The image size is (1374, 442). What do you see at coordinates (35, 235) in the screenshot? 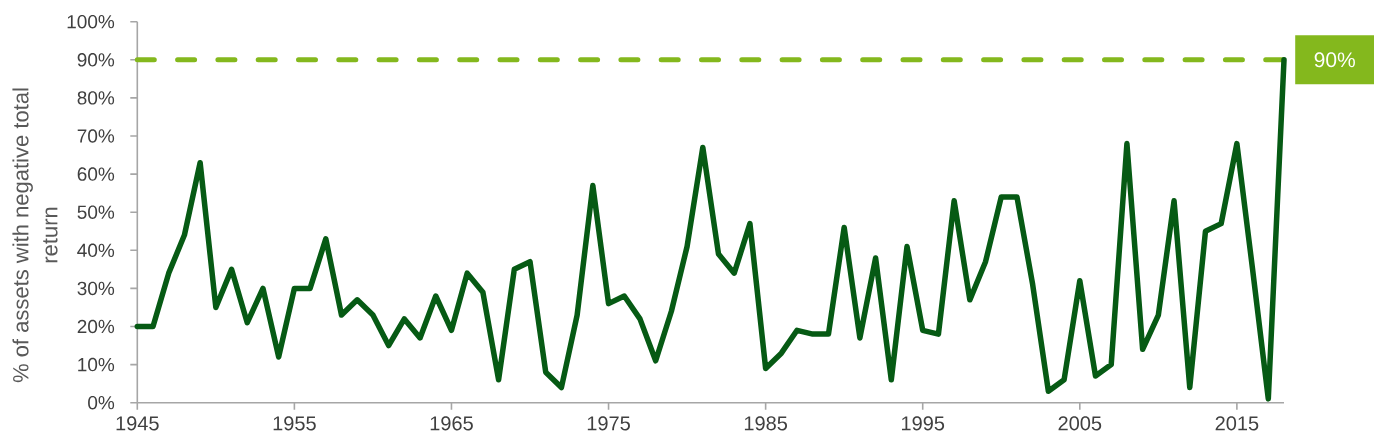
I see `y-axis-title: % of assets with negative total return` at bounding box center [35, 235].